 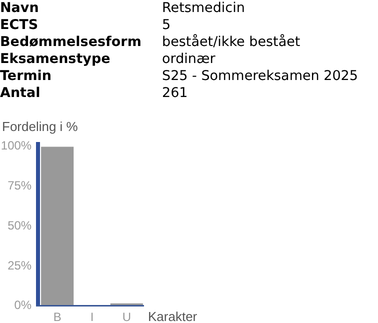 What do you see at coordinates (21, 93) in the screenshot?
I see `text: Antal` at bounding box center [21, 93].